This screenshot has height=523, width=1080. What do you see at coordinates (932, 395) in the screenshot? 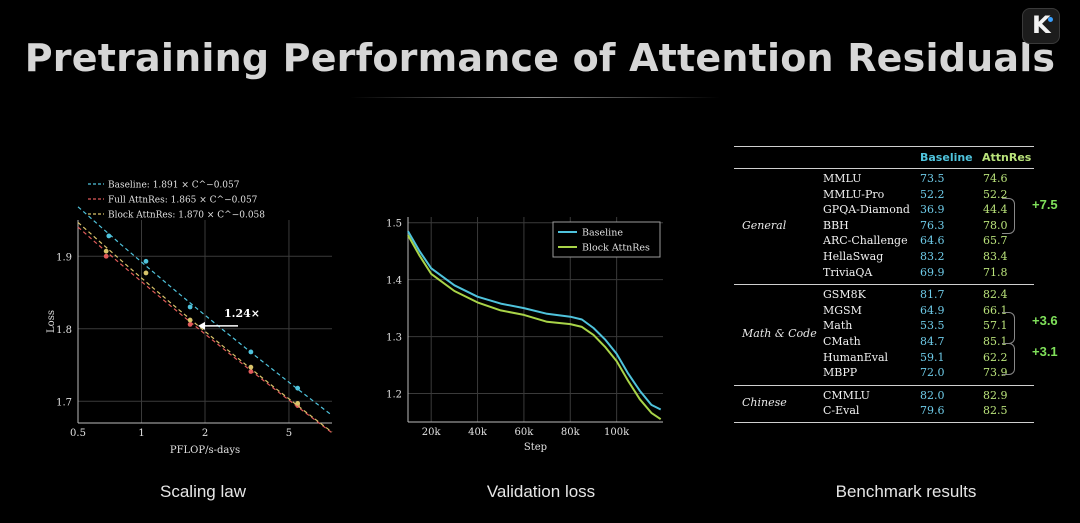
I see `baseline-score: 82.0` at bounding box center [932, 395].